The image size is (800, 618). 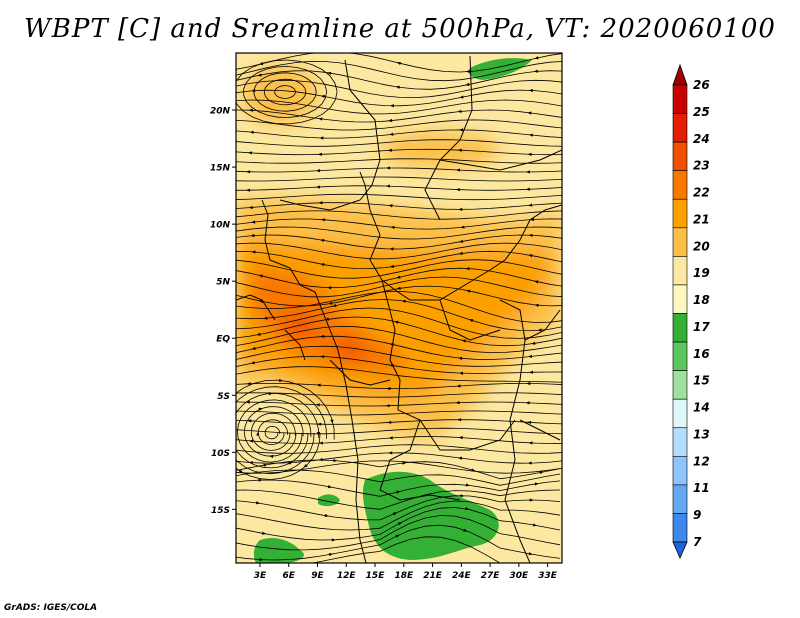 What do you see at coordinates (433, 576) in the screenshot?
I see `lon-tick-label: 21E` at bounding box center [433, 576].